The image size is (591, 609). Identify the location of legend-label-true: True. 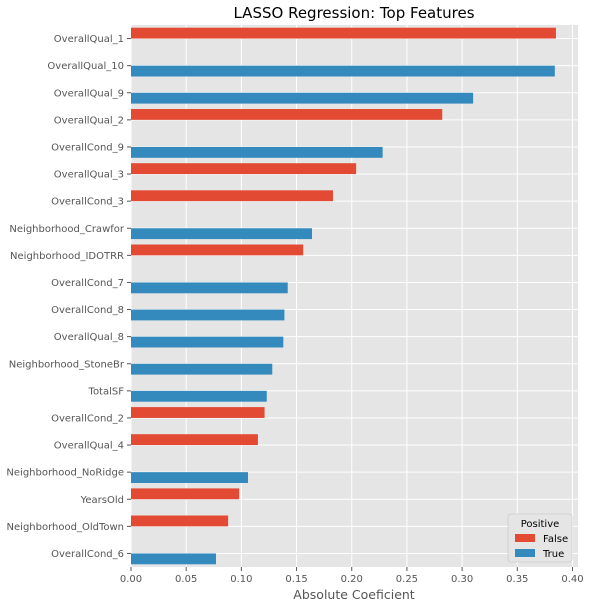
(553, 554).